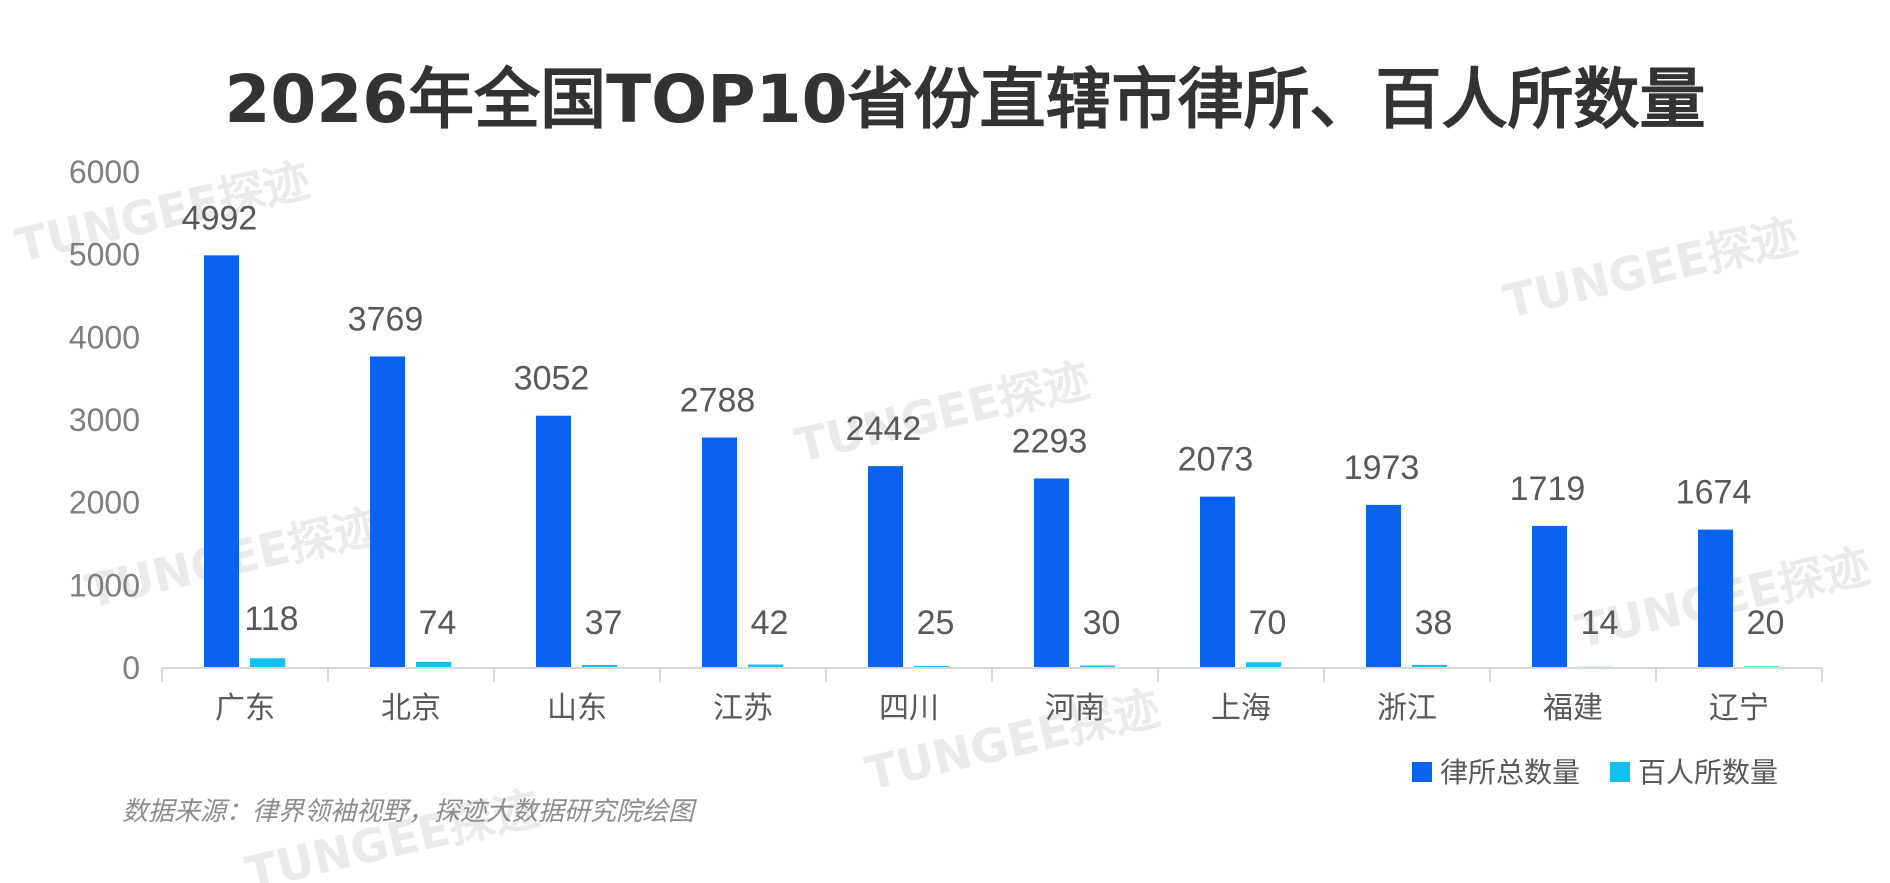 This screenshot has width=1890, height=883. What do you see at coordinates (1434, 623) in the screenshot?
I see `data-label-hundred-firms: 38` at bounding box center [1434, 623].